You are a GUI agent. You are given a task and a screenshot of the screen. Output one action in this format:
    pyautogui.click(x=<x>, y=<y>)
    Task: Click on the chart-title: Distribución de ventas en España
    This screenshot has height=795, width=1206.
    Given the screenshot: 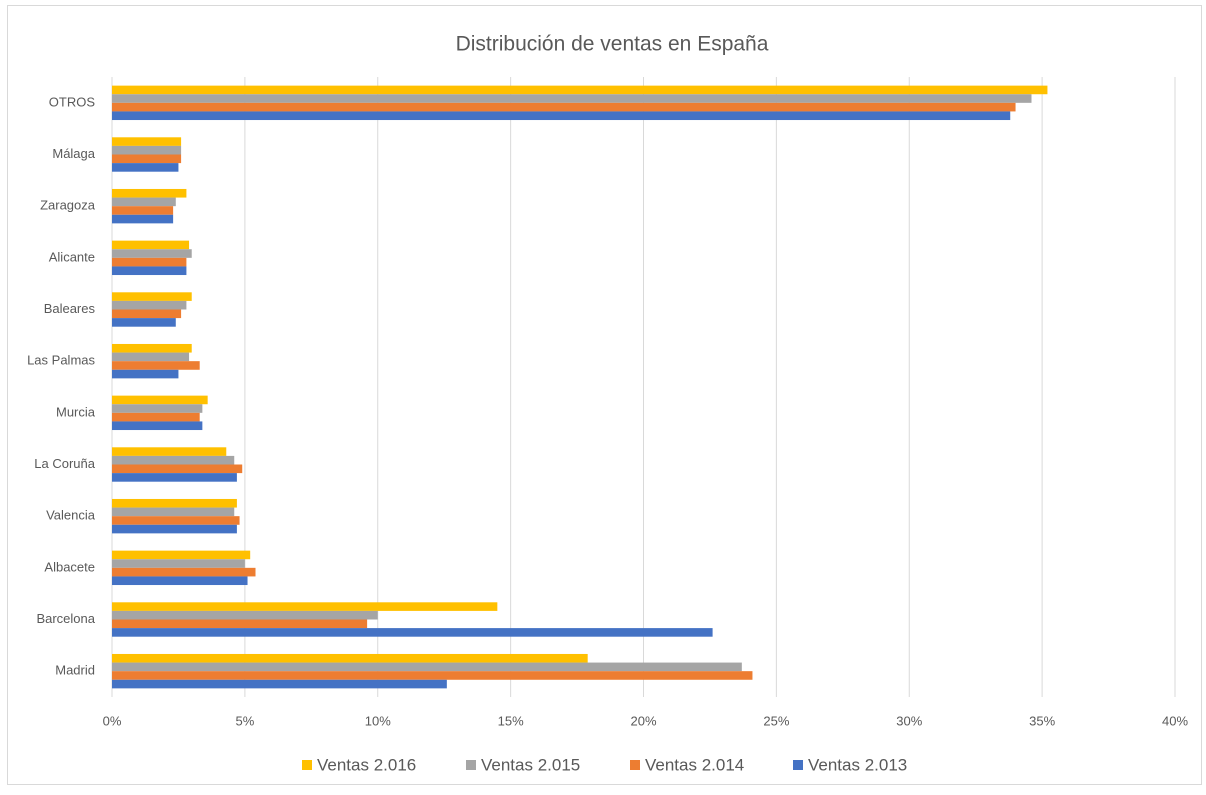 What is the action you would take?
    pyautogui.click(x=612, y=44)
    